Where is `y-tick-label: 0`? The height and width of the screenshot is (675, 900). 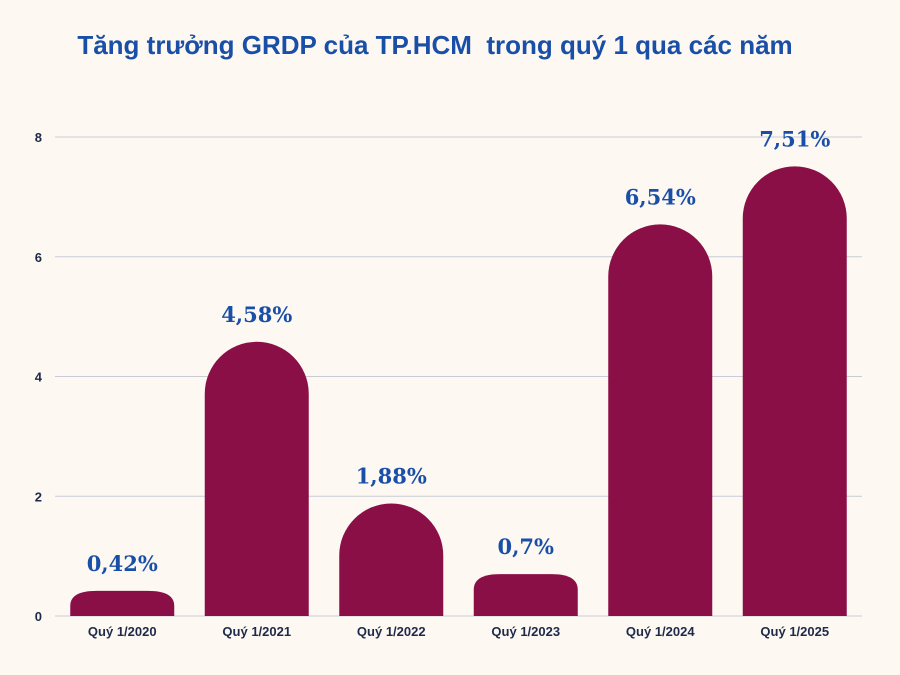 y-tick-label: 0 is located at coordinates (38, 616).